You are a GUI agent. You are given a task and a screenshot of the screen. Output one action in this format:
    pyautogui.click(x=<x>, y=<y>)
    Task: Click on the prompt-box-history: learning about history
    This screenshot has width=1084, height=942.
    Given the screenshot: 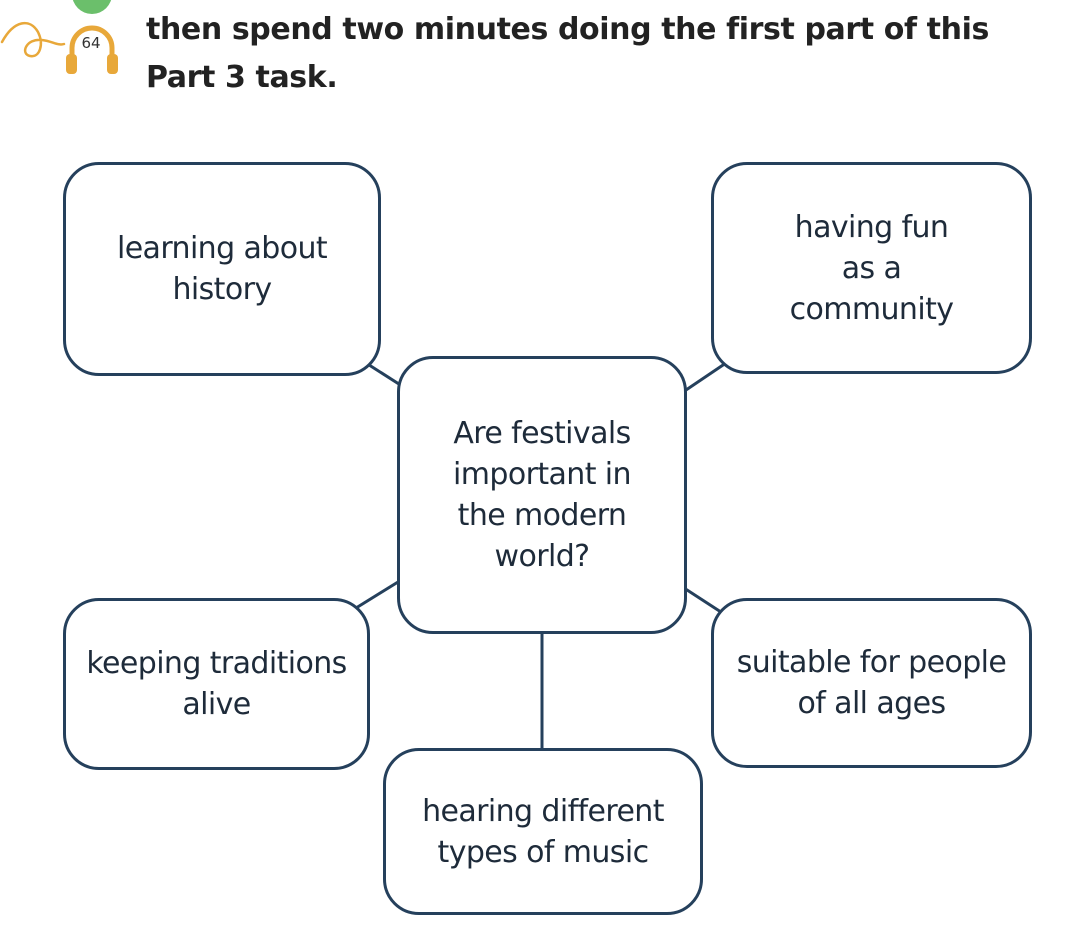 What is the action you would take?
    pyautogui.click(x=222, y=269)
    